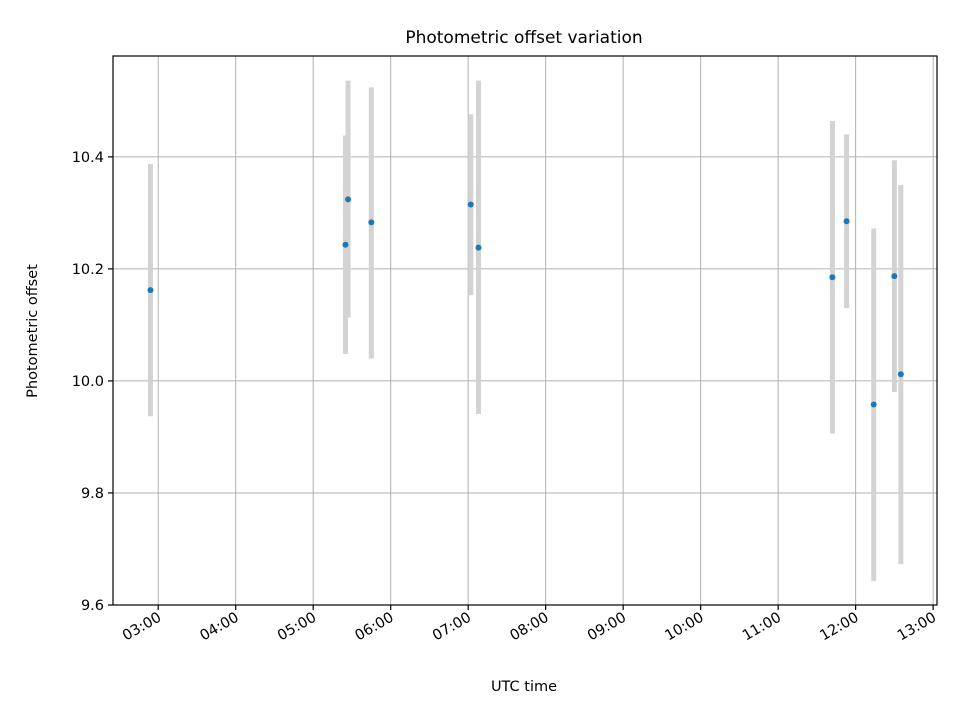  What do you see at coordinates (607, 627) in the screenshot?
I see `x-tick-label: 09:00` at bounding box center [607, 627].